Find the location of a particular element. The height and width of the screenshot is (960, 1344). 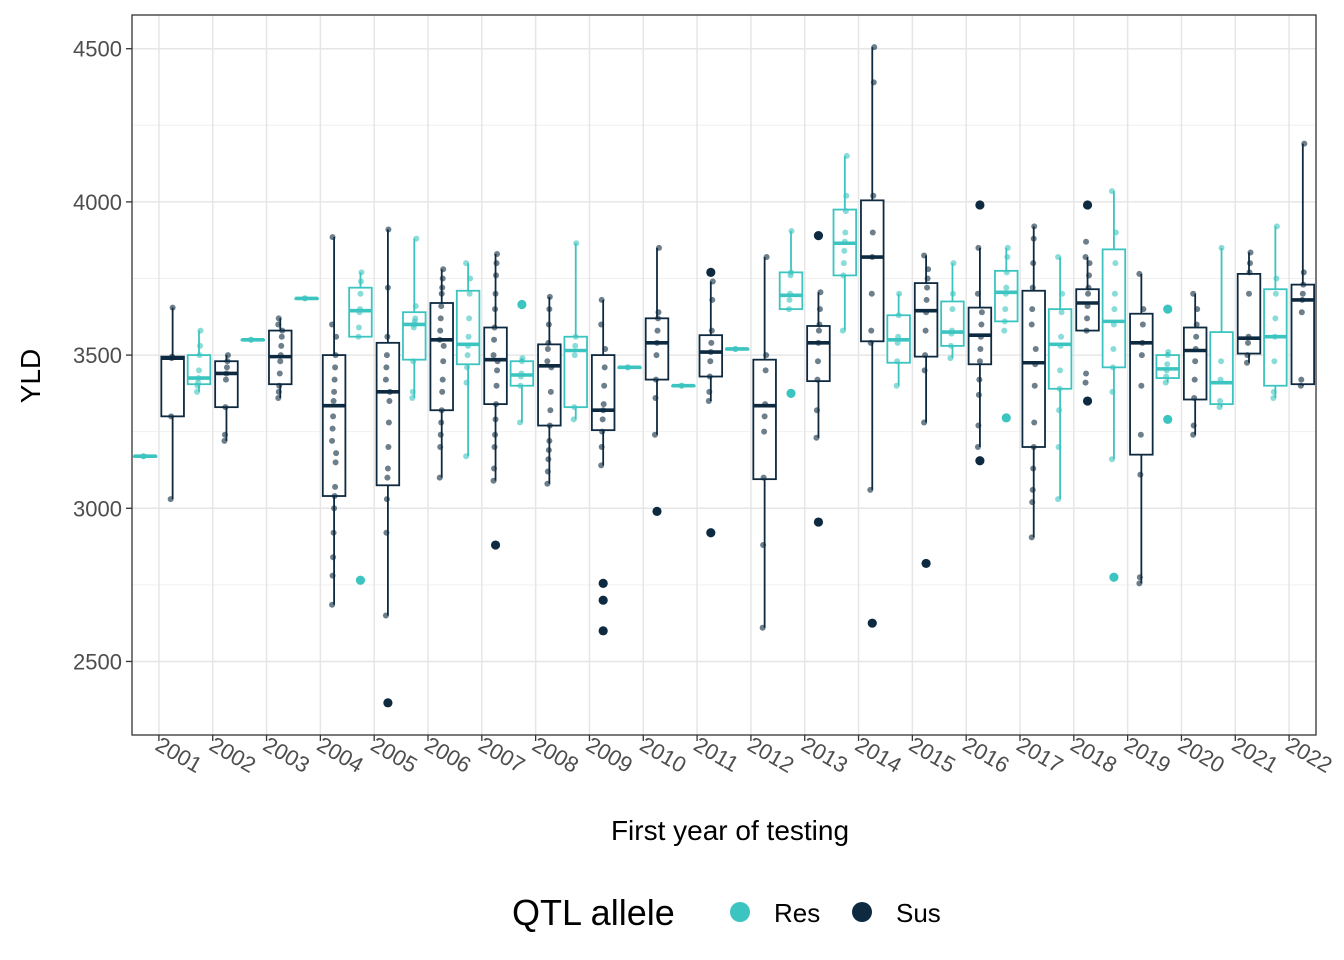

box-res-2001 is located at coordinates (145, 456).